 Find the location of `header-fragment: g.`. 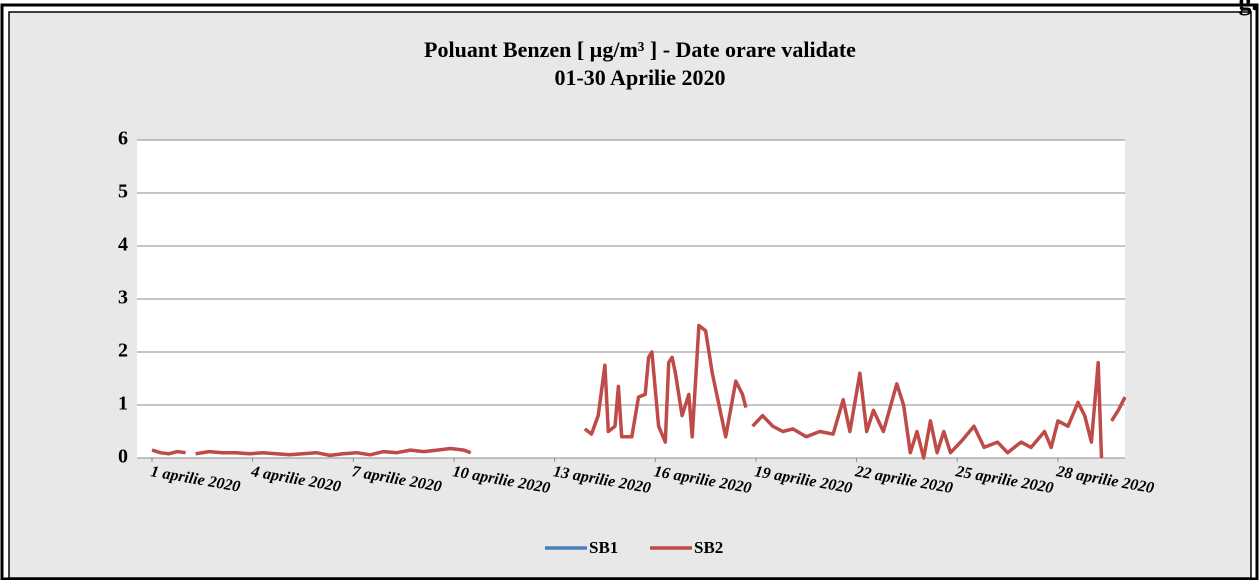

header-fragment: g. is located at coordinates (1249, 8).